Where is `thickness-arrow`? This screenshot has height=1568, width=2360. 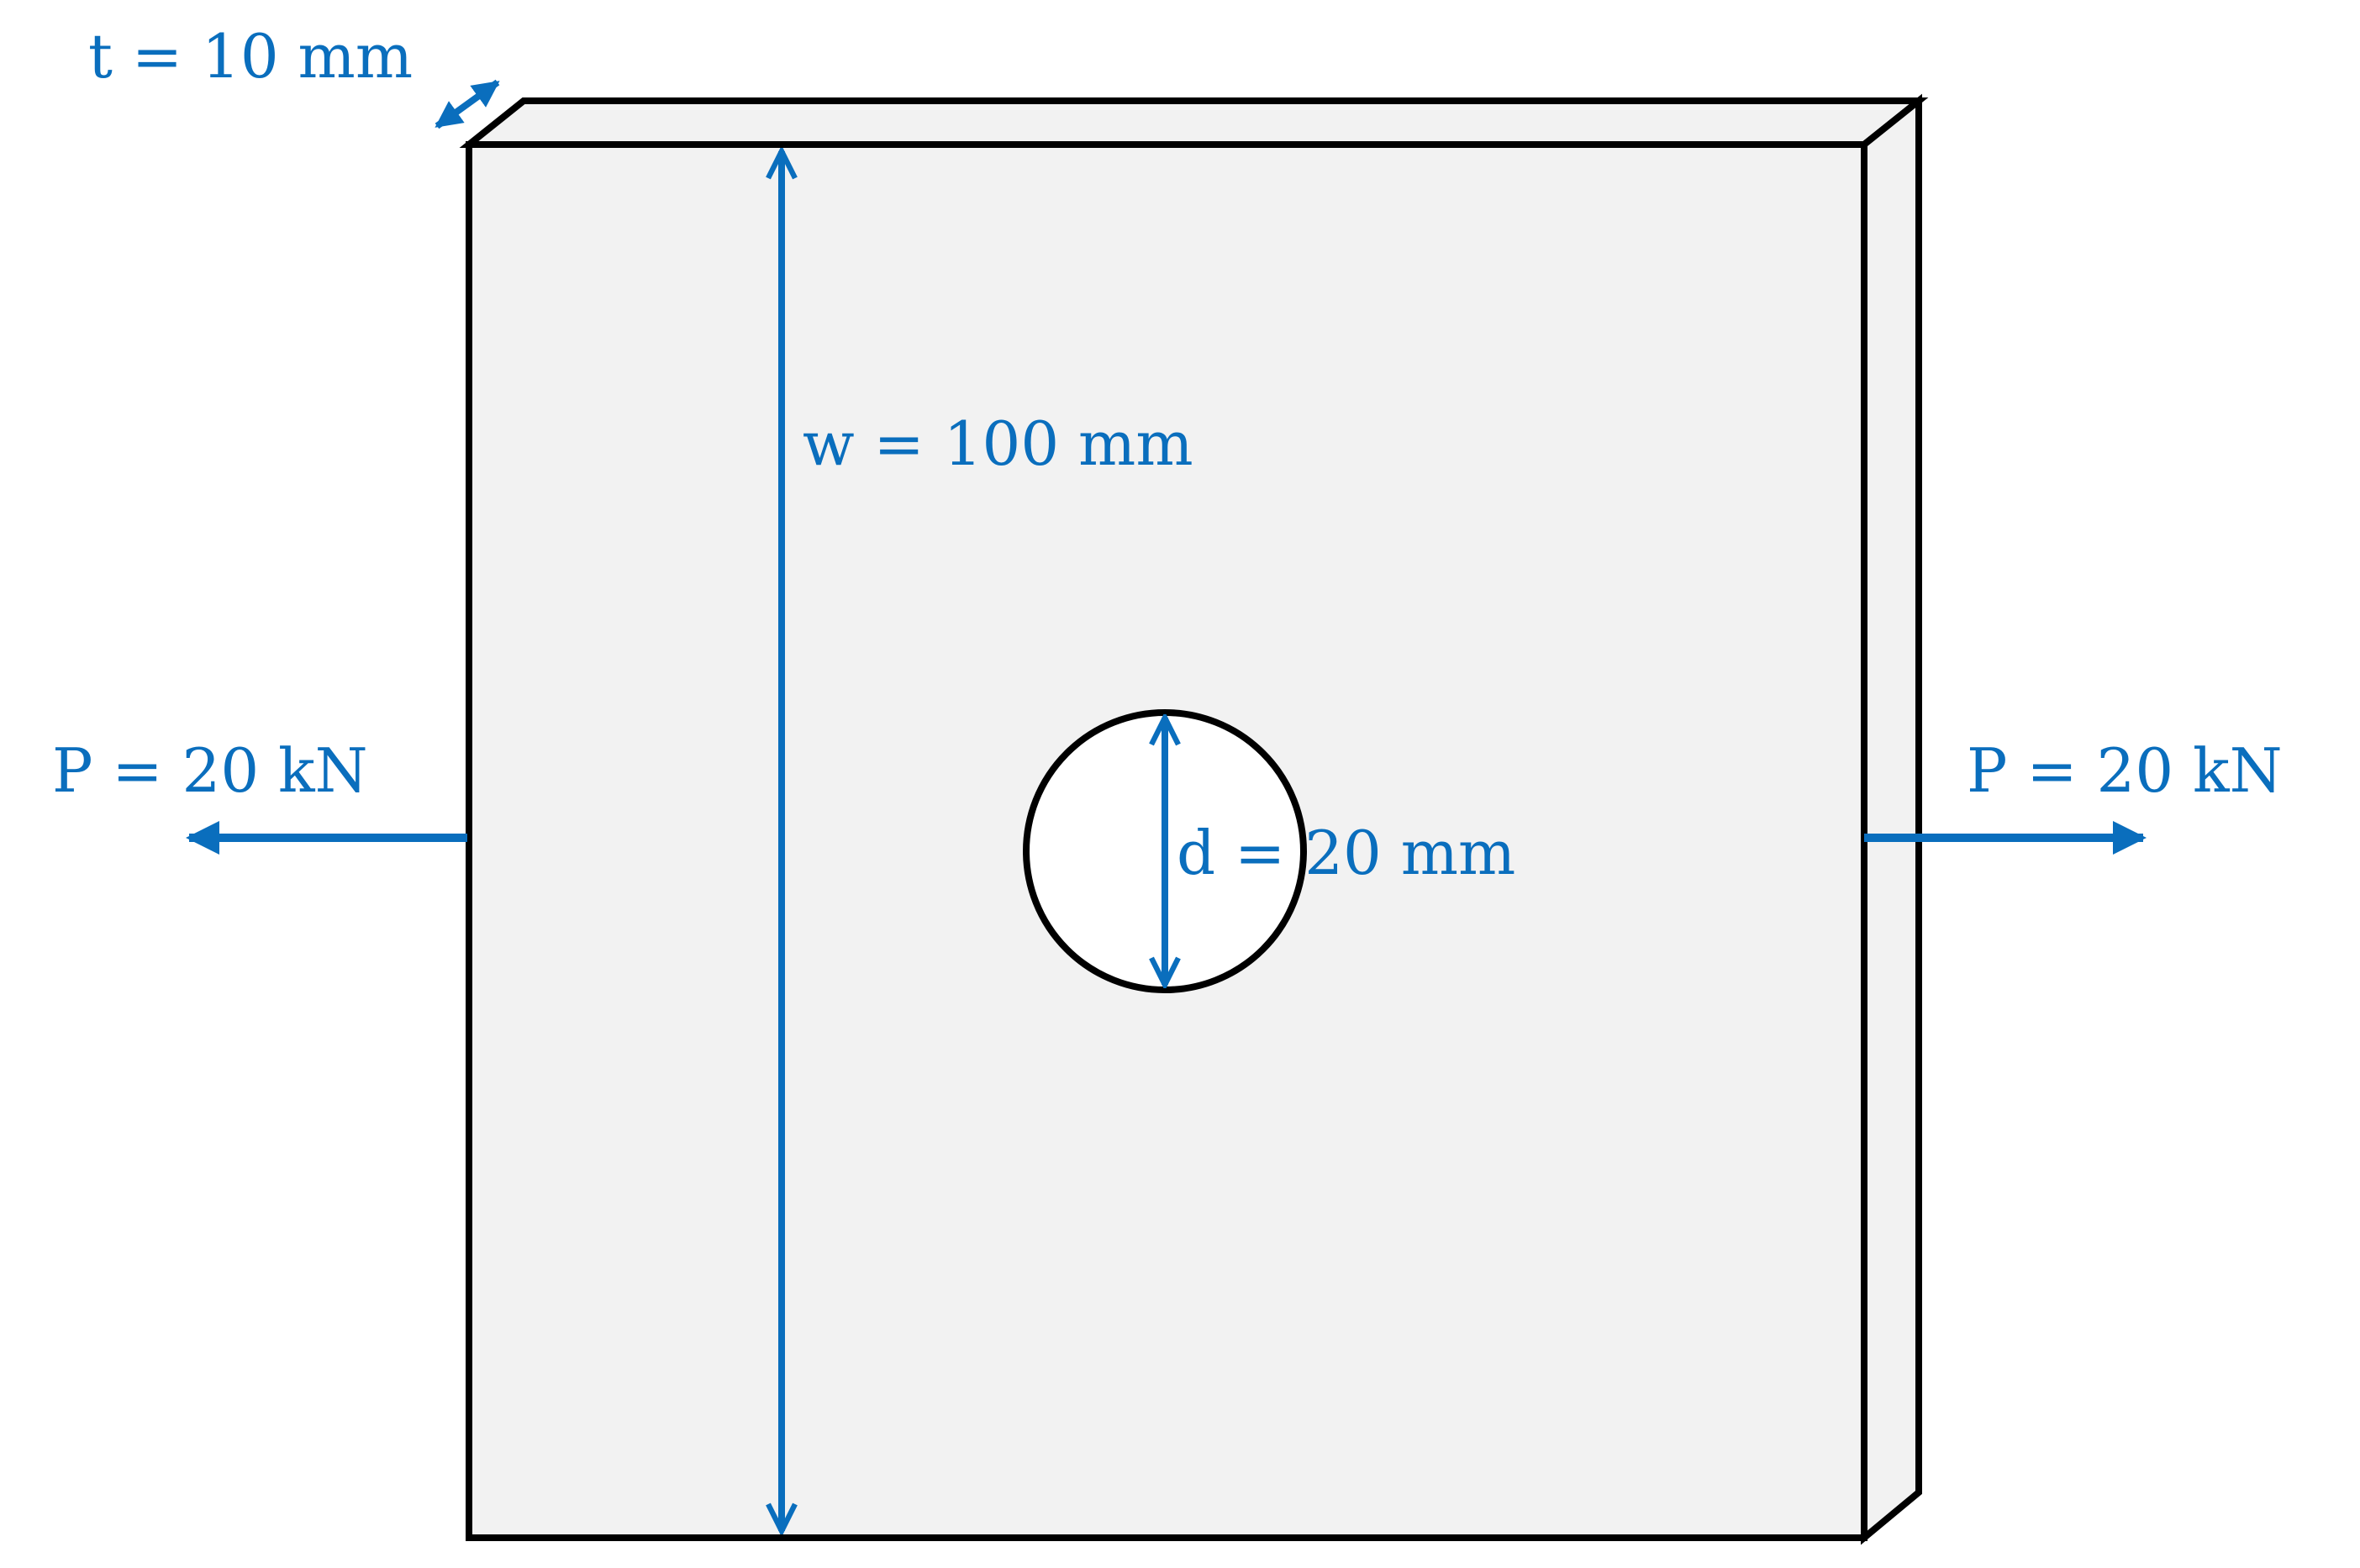 thickness-arrow is located at coordinates (467, 104).